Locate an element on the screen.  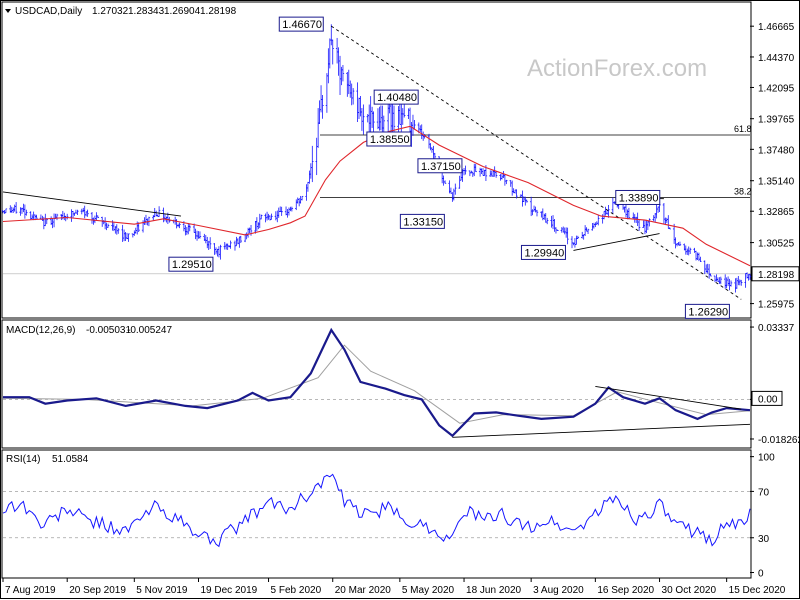
swing-label: 1.29510 is located at coordinates (191, 264).